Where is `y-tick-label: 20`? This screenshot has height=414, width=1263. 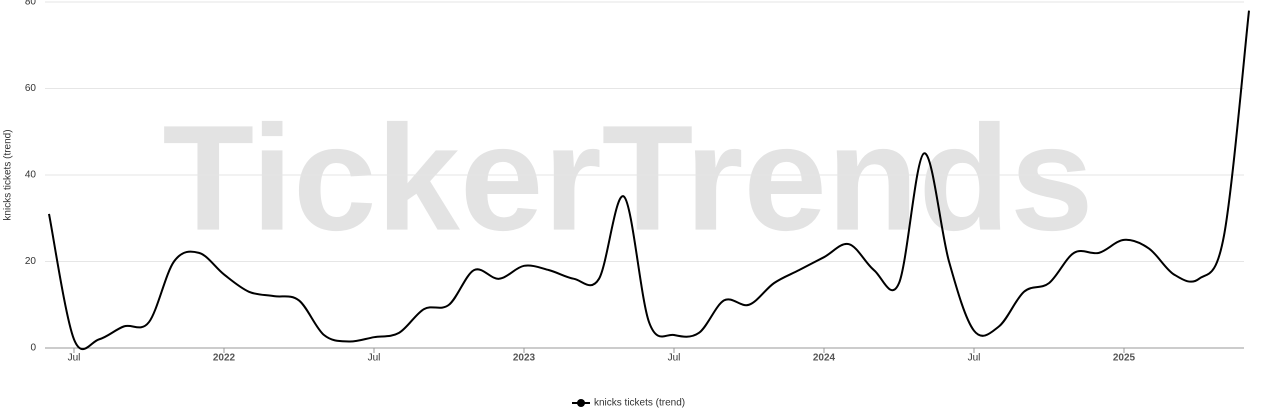 y-tick-label: 20 is located at coordinates (31, 261).